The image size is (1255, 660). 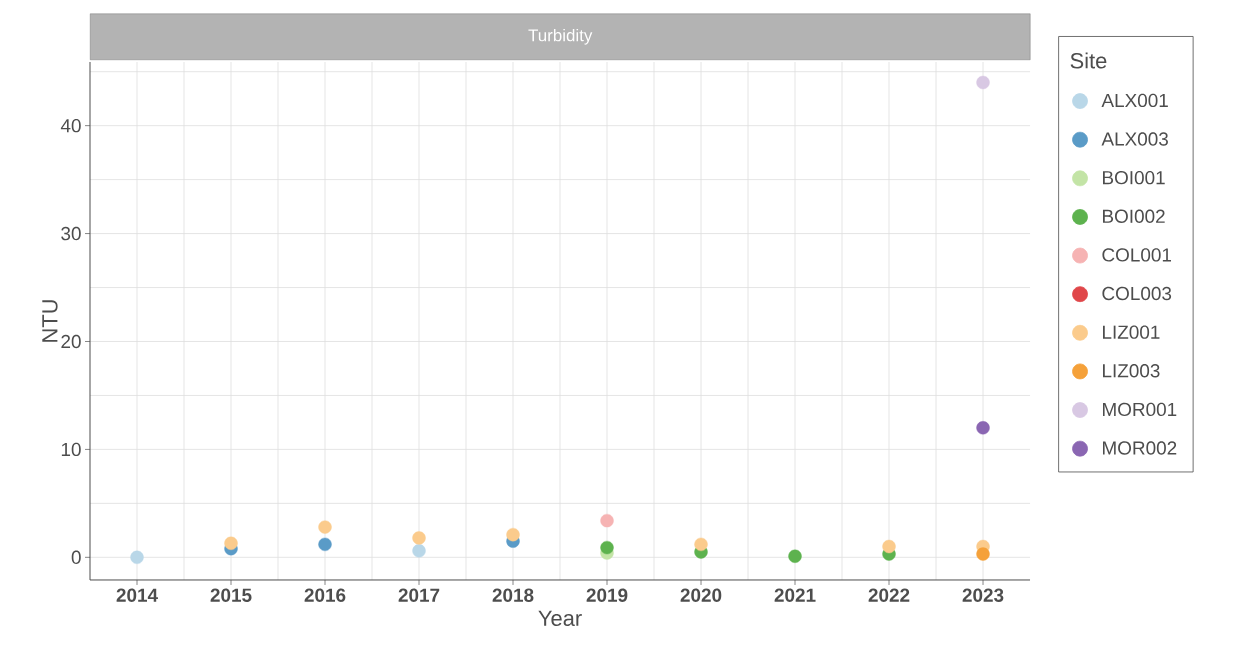 What do you see at coordinates (1134, 139) in the screenshot?
I see `legend-label: ALX003` at bounding box center [1134, 139].